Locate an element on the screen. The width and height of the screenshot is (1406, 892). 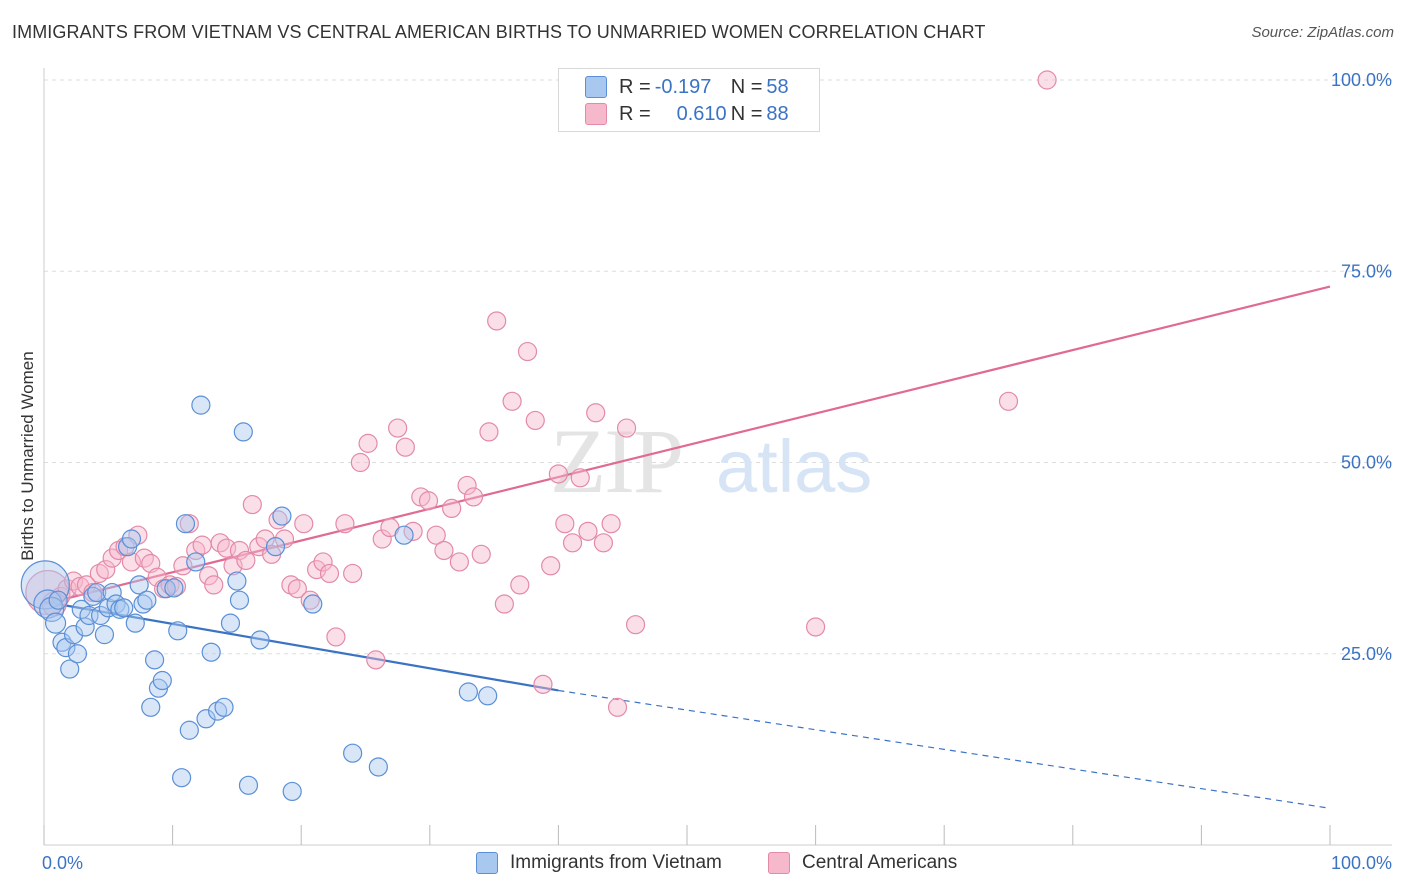
y-tick-label: 50.0% is located at coordinates (1366, 463).